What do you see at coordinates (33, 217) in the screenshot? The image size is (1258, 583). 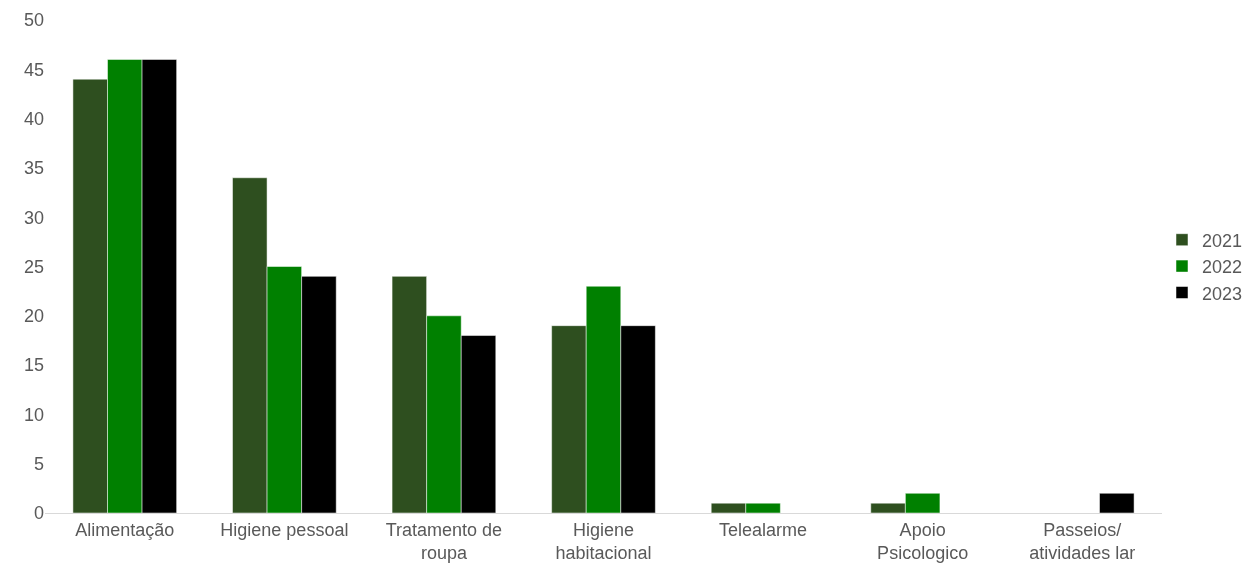 I see `y-tick-label: 30` at bounding box center [33, 217].